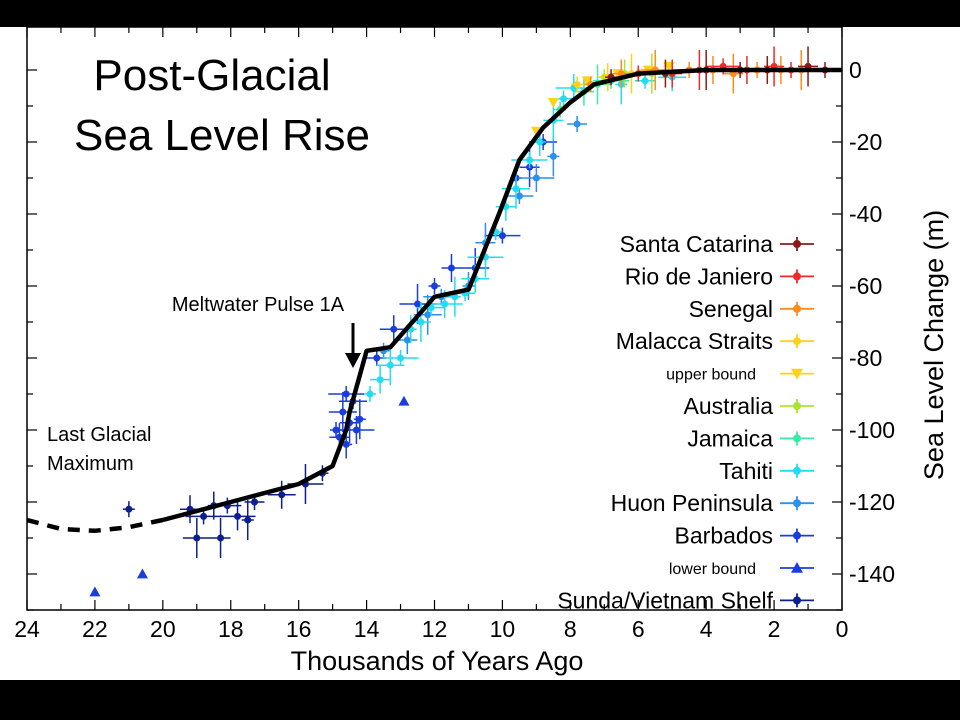 Image resolution: width=960 pixels, height=720 pixels. What do you see at coordinates (665, 600) in the screenshot?
I see `legend-label: Sunda/Vietnam Shelf` at bounding box center [665, 600].